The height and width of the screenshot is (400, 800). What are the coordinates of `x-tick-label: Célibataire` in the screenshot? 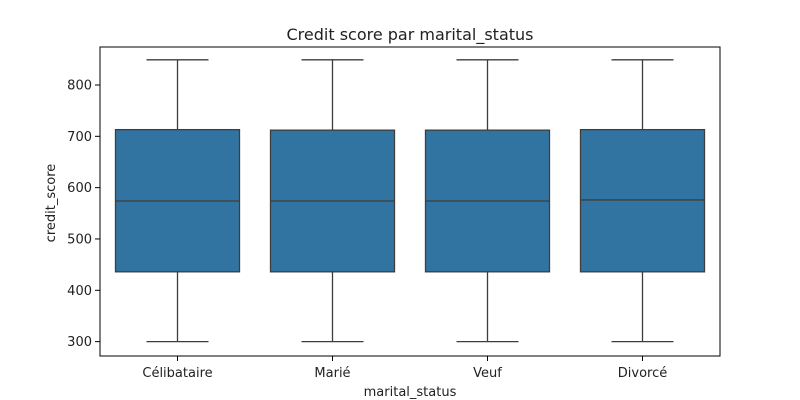 It's located at (177, 373).